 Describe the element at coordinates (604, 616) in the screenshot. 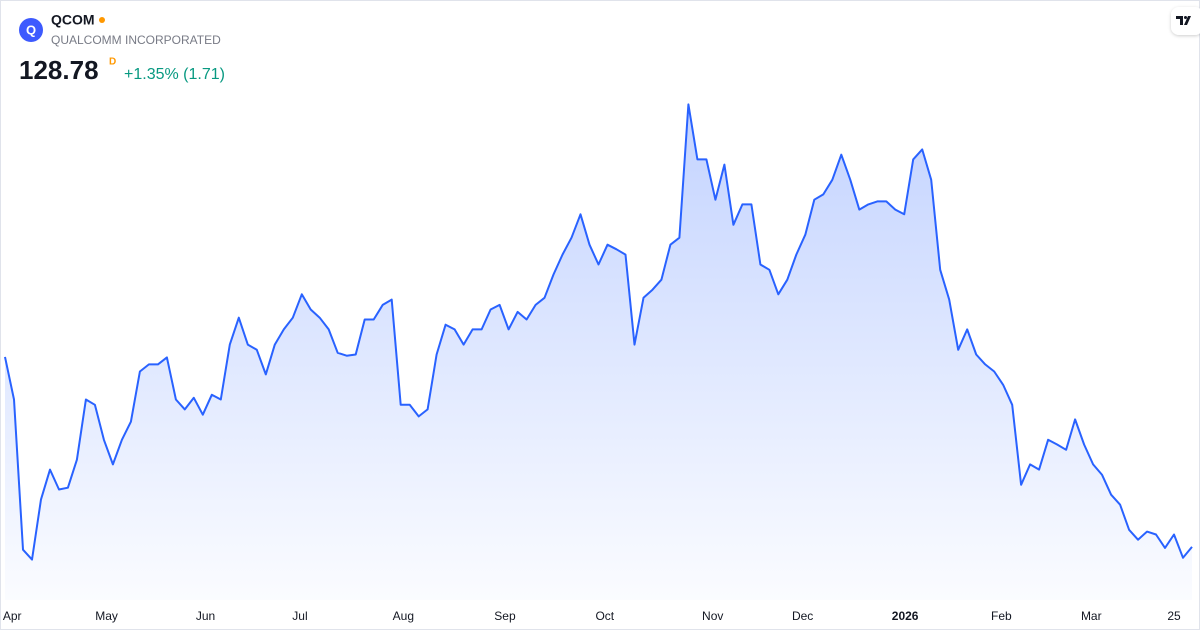

I see `x-tick-label: Oct` at that location.